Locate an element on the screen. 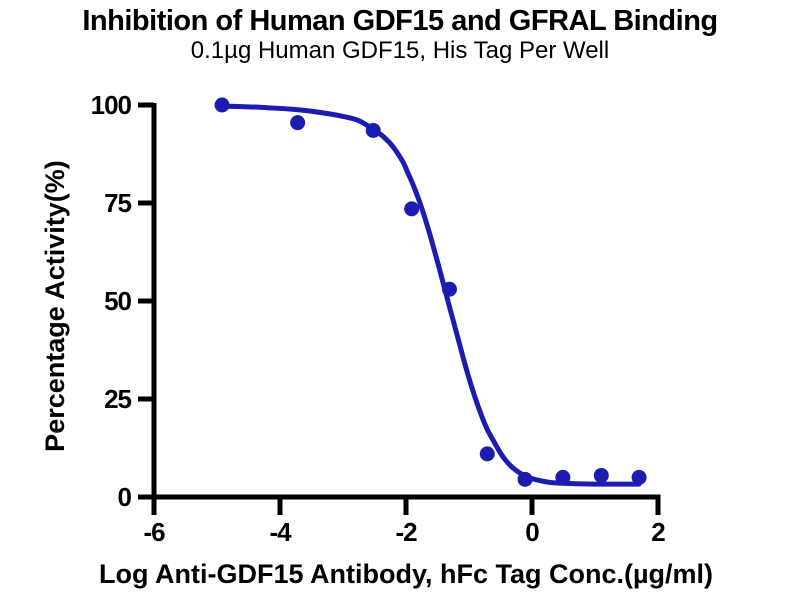  y-tick-label: 100 is located at coordinates (111, 105).